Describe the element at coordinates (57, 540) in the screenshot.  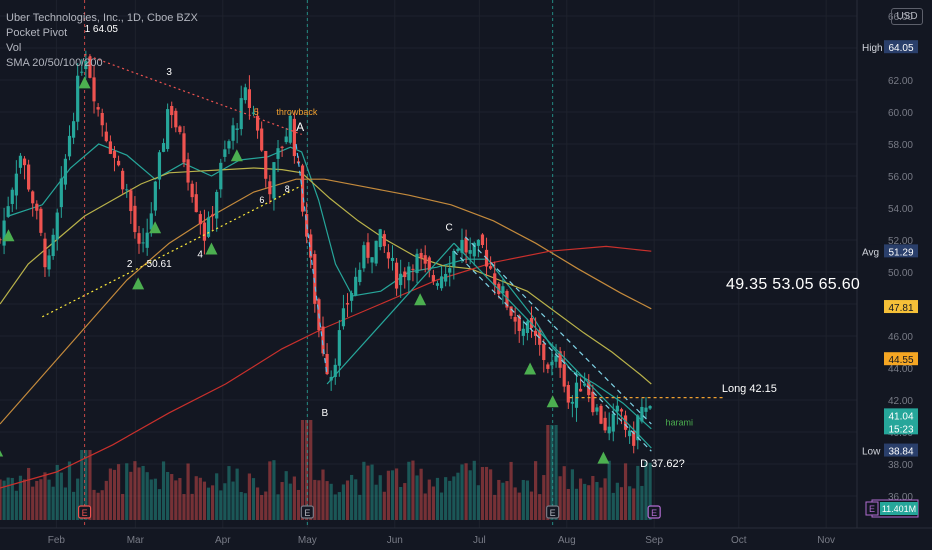
I see `time-tick-label: Feb` at that location.